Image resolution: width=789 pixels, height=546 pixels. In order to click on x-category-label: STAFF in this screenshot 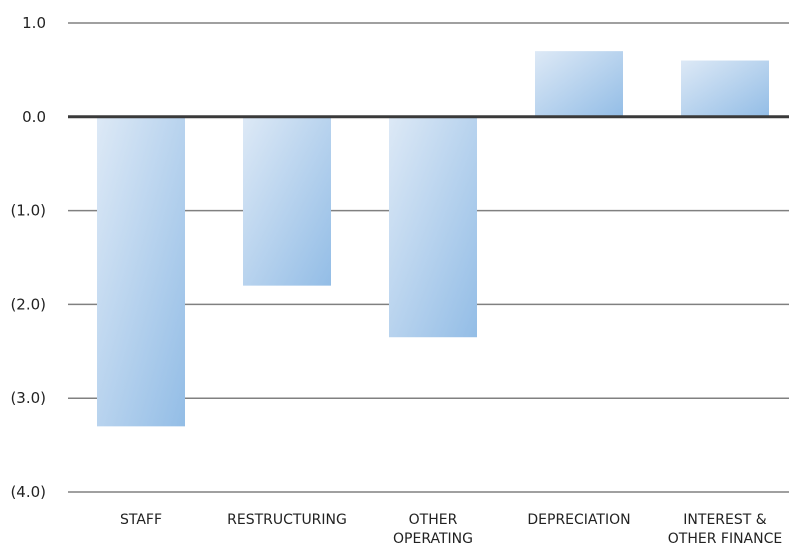, I will do `click(141, 520)`.